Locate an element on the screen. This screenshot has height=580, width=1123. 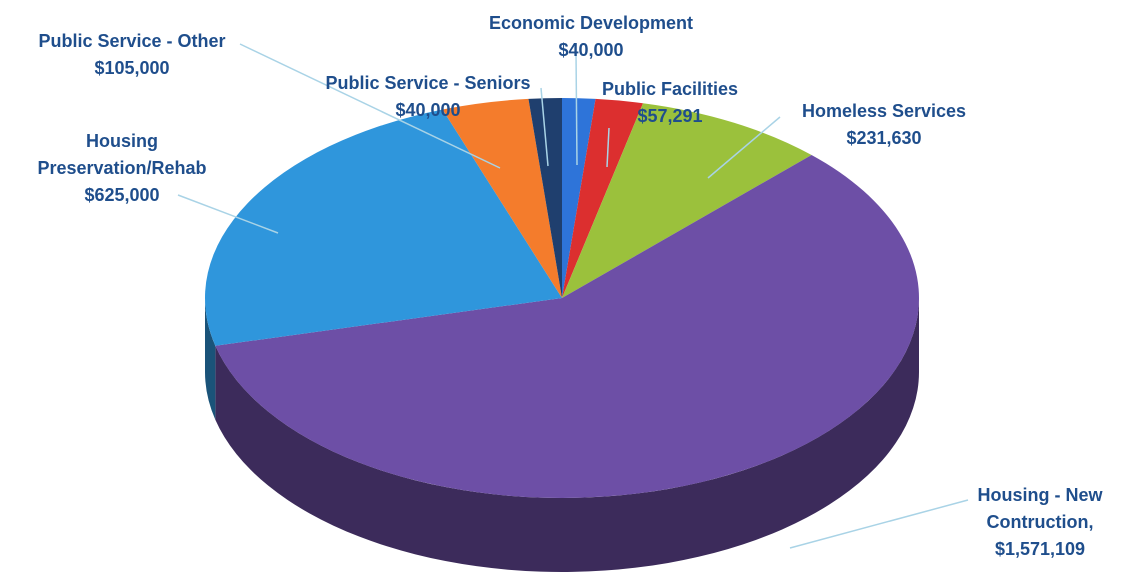
label-economic-development: Economic Development $40,000 is located at coordinates (591, 36).